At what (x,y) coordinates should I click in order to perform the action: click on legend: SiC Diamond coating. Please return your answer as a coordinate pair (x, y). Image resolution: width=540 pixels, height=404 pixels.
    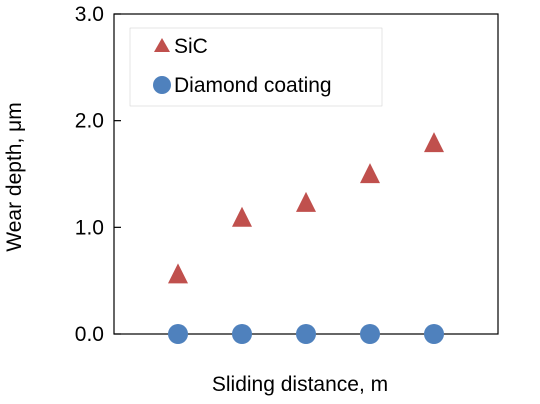
    Looking at the image, I should click on (256, 67).